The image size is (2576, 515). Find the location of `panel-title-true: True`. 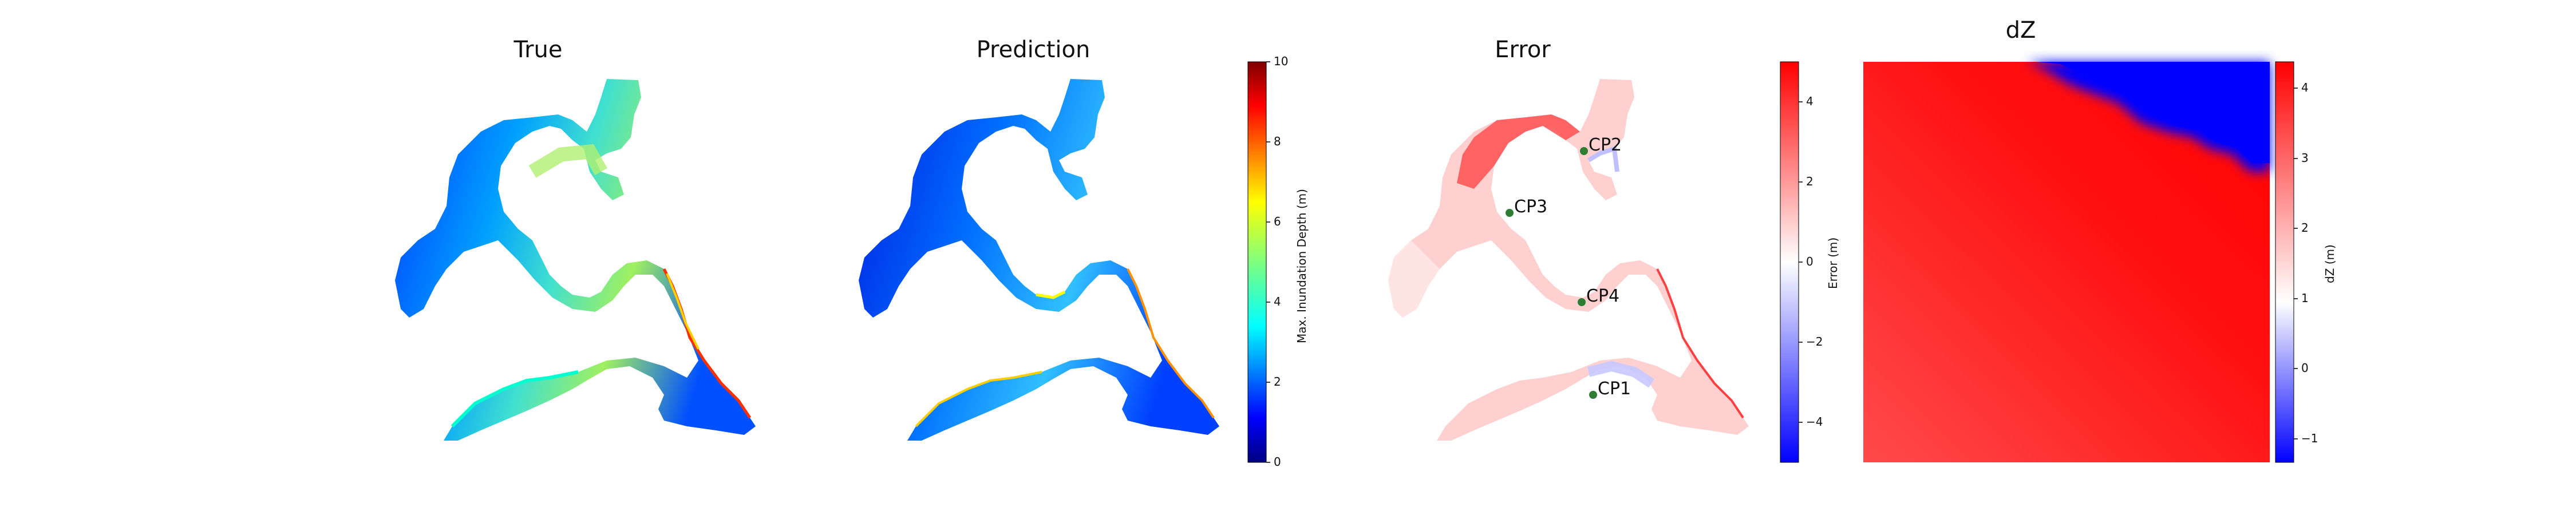

panel-title-true: True is located at coordinates (538, 50).